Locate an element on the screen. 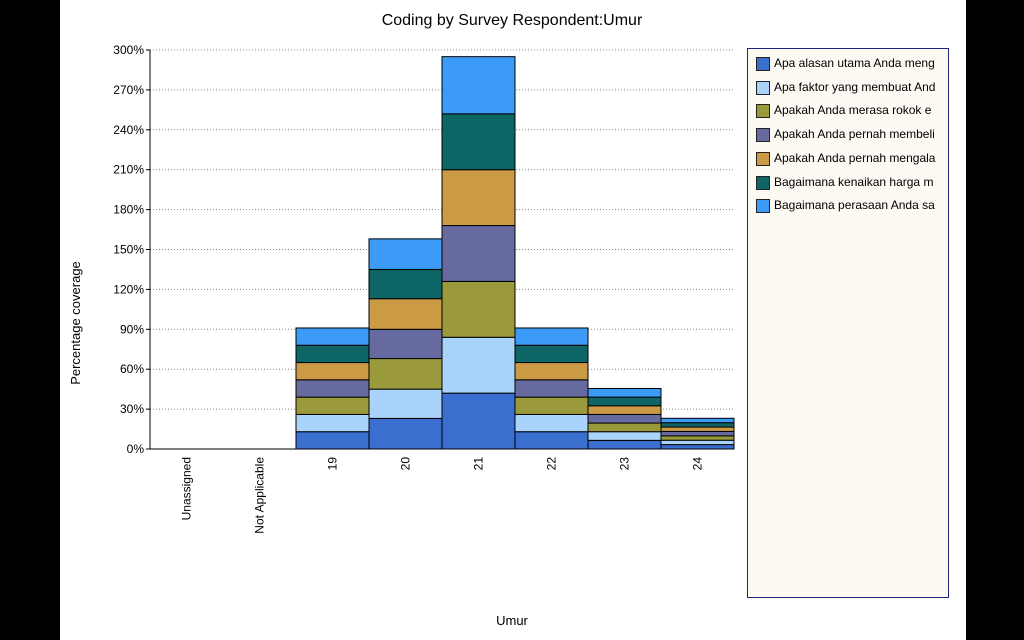 The image size is (1024, 640). legend-item: Apakah Anda pernah membeli is located at coordinates (853, 135).